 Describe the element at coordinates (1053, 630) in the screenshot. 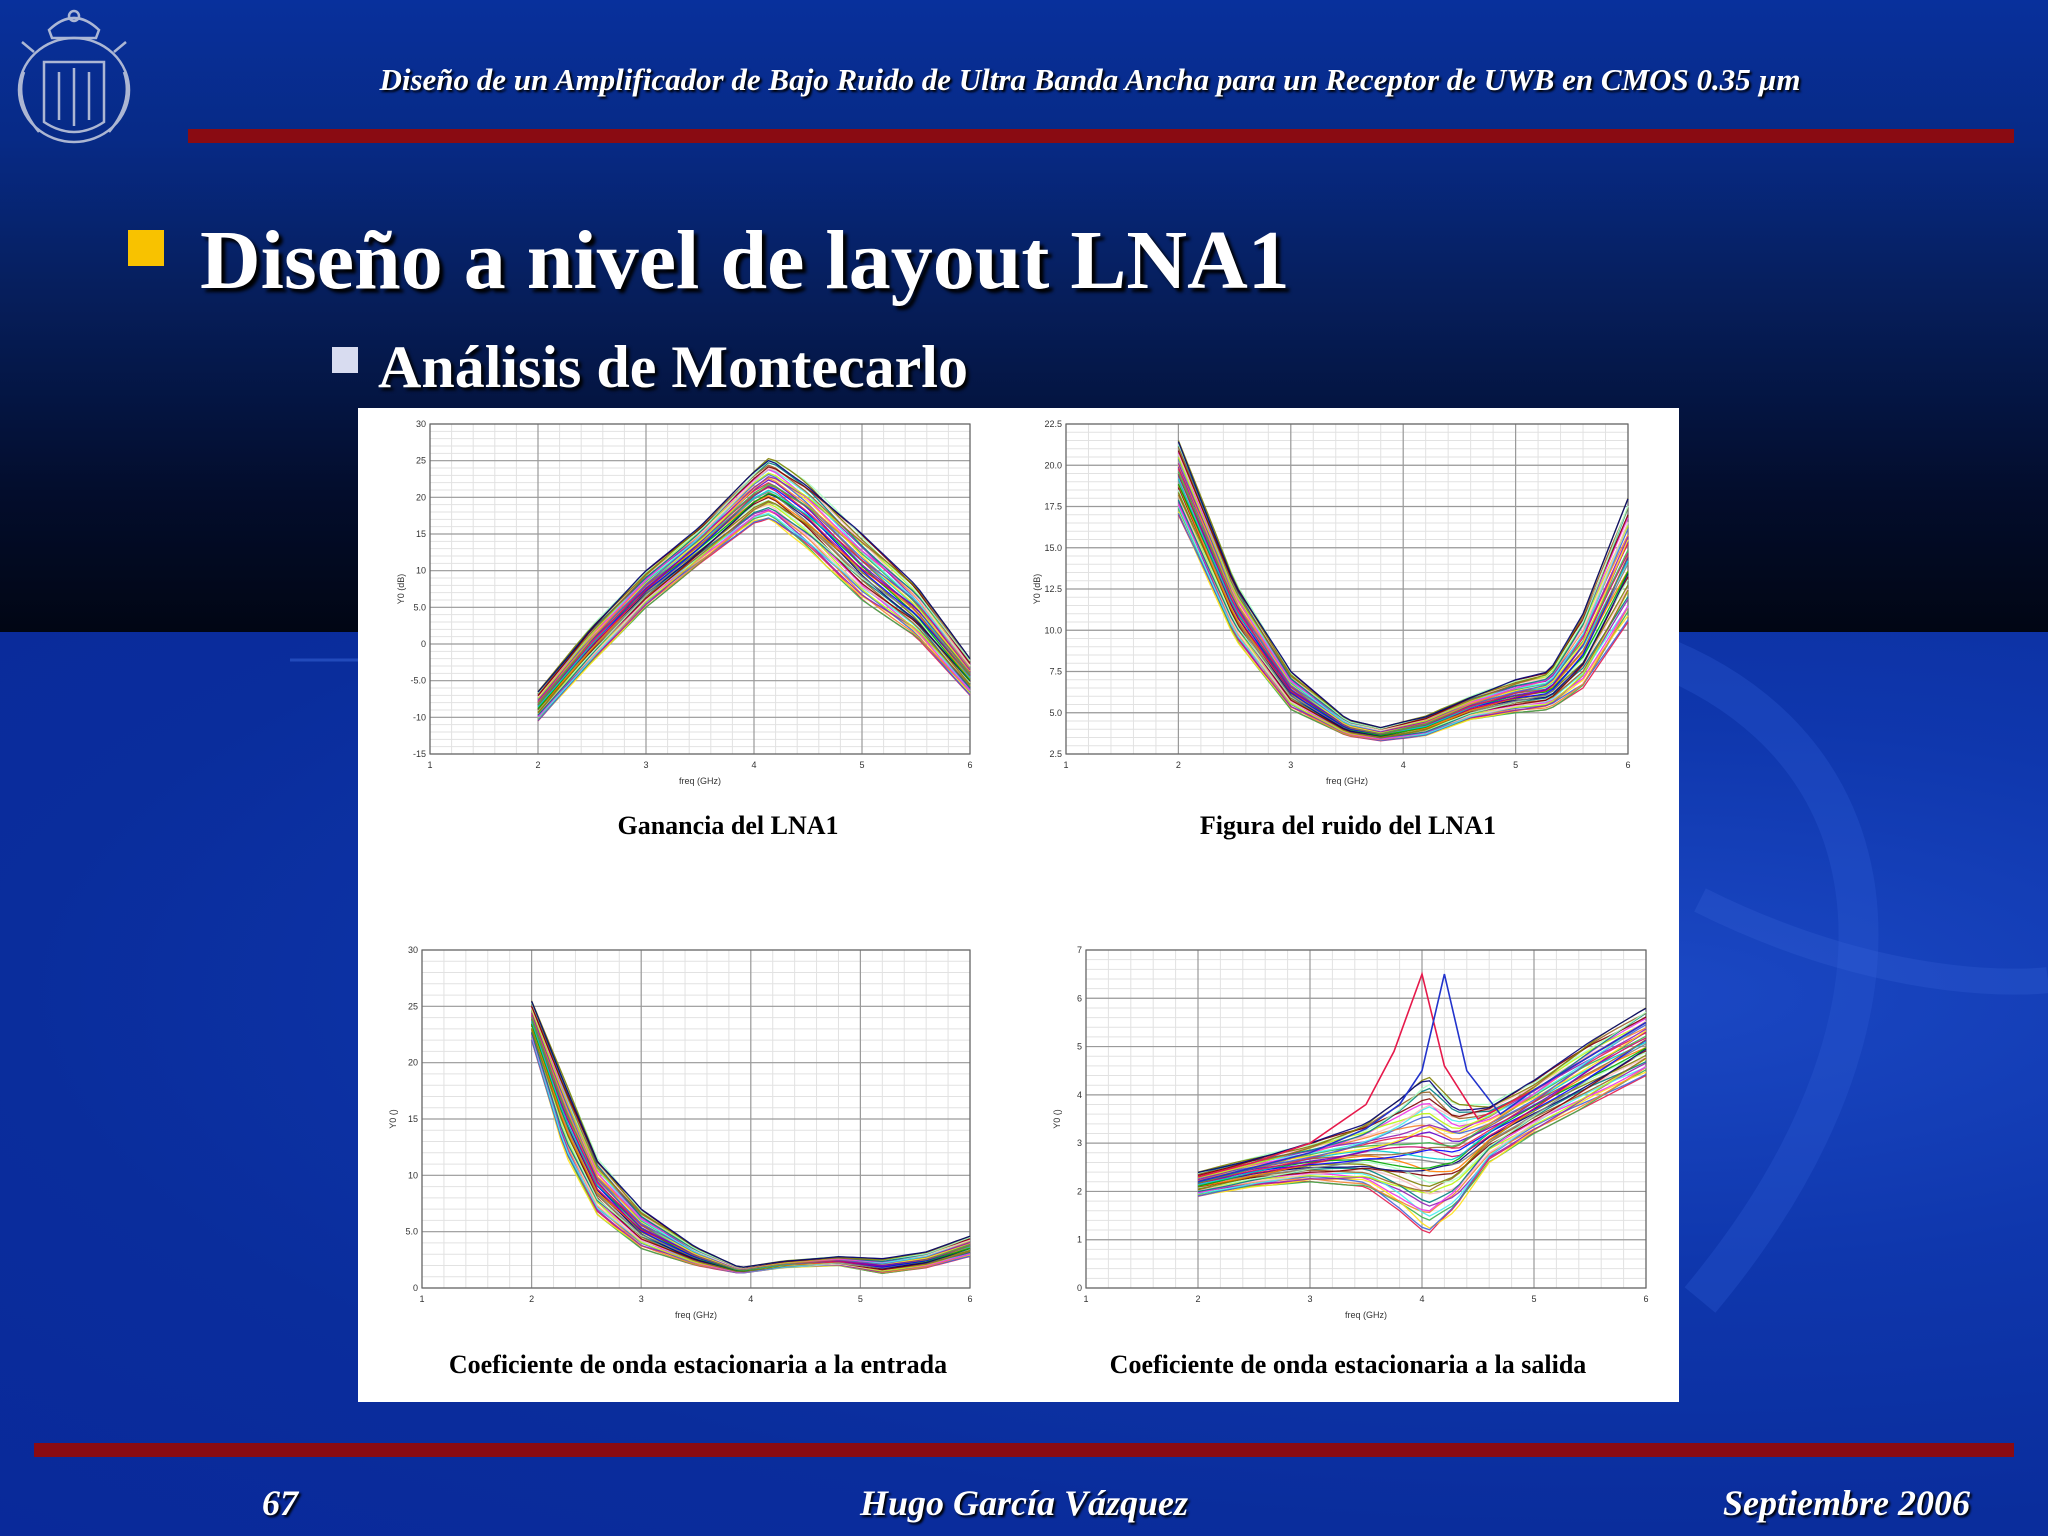

I see `y-tick-label: 10.0` at that location.